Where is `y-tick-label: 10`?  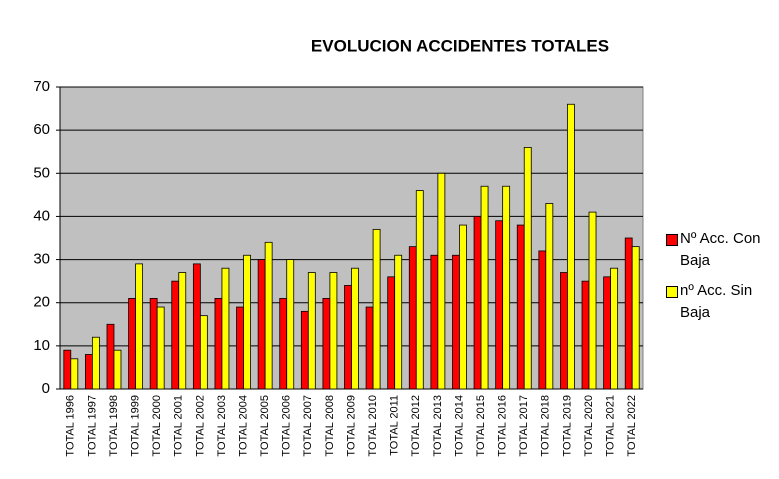
y-tick-label: 10 is located at coordinates (41, 345).